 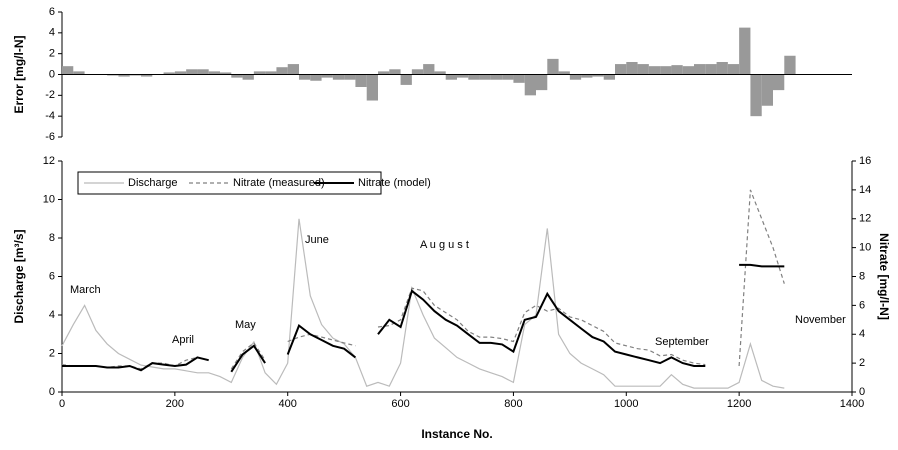 I want to click on annotation: November, so click(x=820, y=320).